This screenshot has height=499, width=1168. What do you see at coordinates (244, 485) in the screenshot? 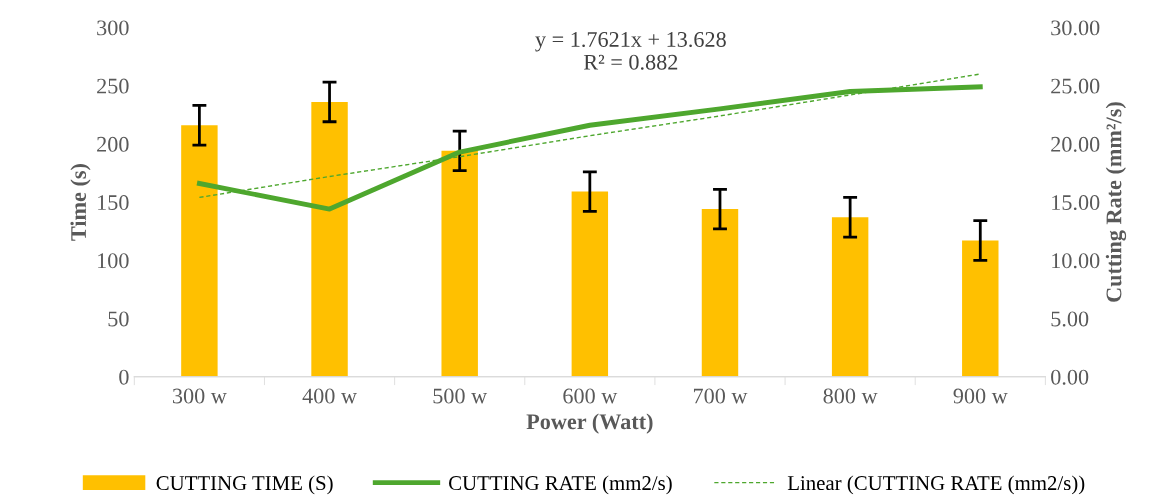
I see `legend-label: CUTTING TIME (S)` at bounding box center [244, 485].